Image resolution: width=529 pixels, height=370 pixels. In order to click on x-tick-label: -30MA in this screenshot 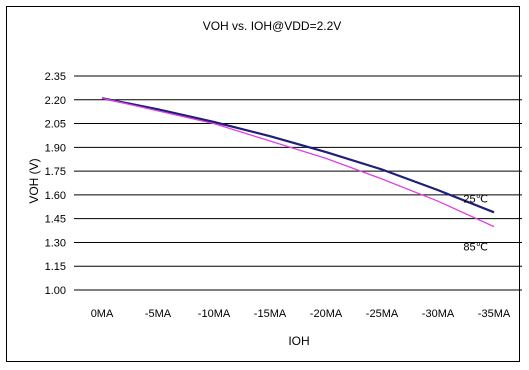, I will do `click(438, 314)`.